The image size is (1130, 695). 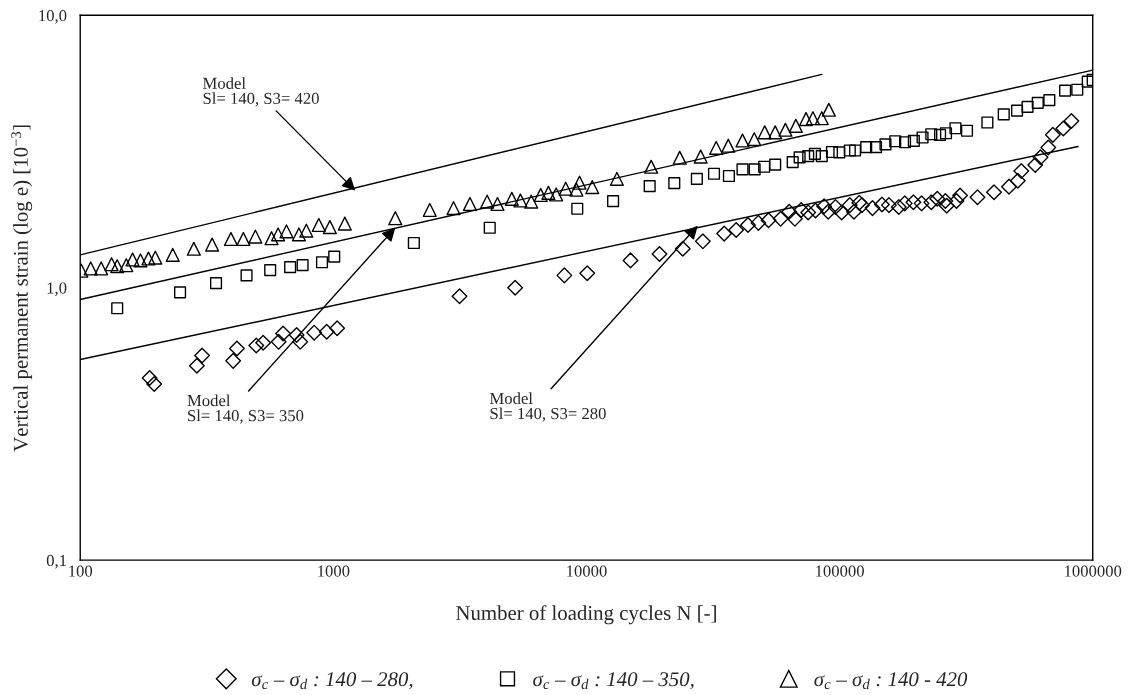 What do you see at coordinates (587, 571) in the screenshot?
I see `x-tick-label: 10000` at bounding box center [587, 571].